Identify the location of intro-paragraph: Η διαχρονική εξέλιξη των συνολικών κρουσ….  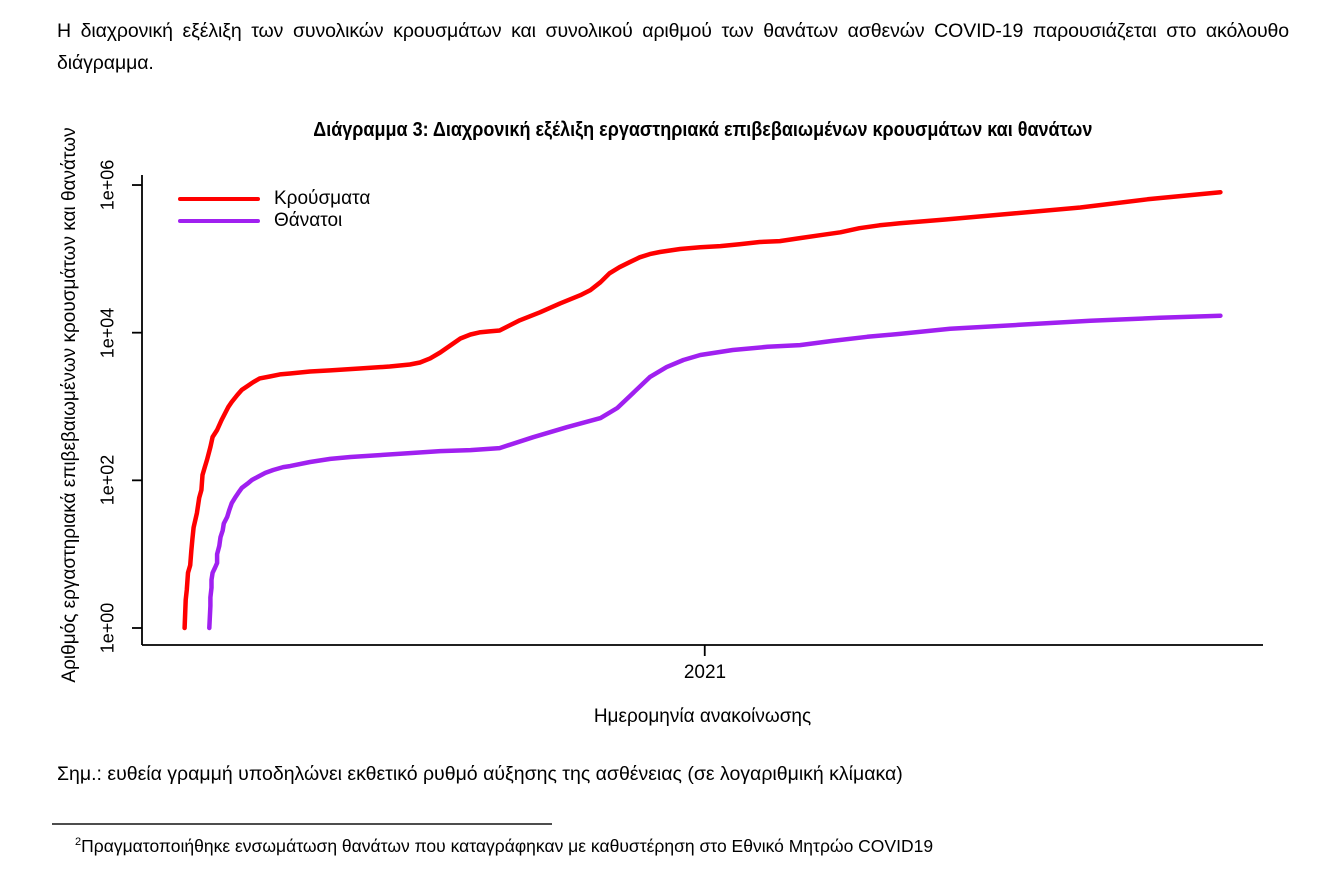
(673, 47).